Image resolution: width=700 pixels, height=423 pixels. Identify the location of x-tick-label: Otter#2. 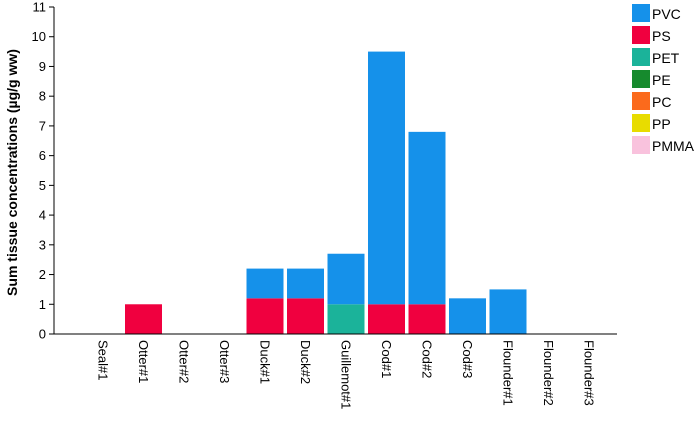
(184, 361).